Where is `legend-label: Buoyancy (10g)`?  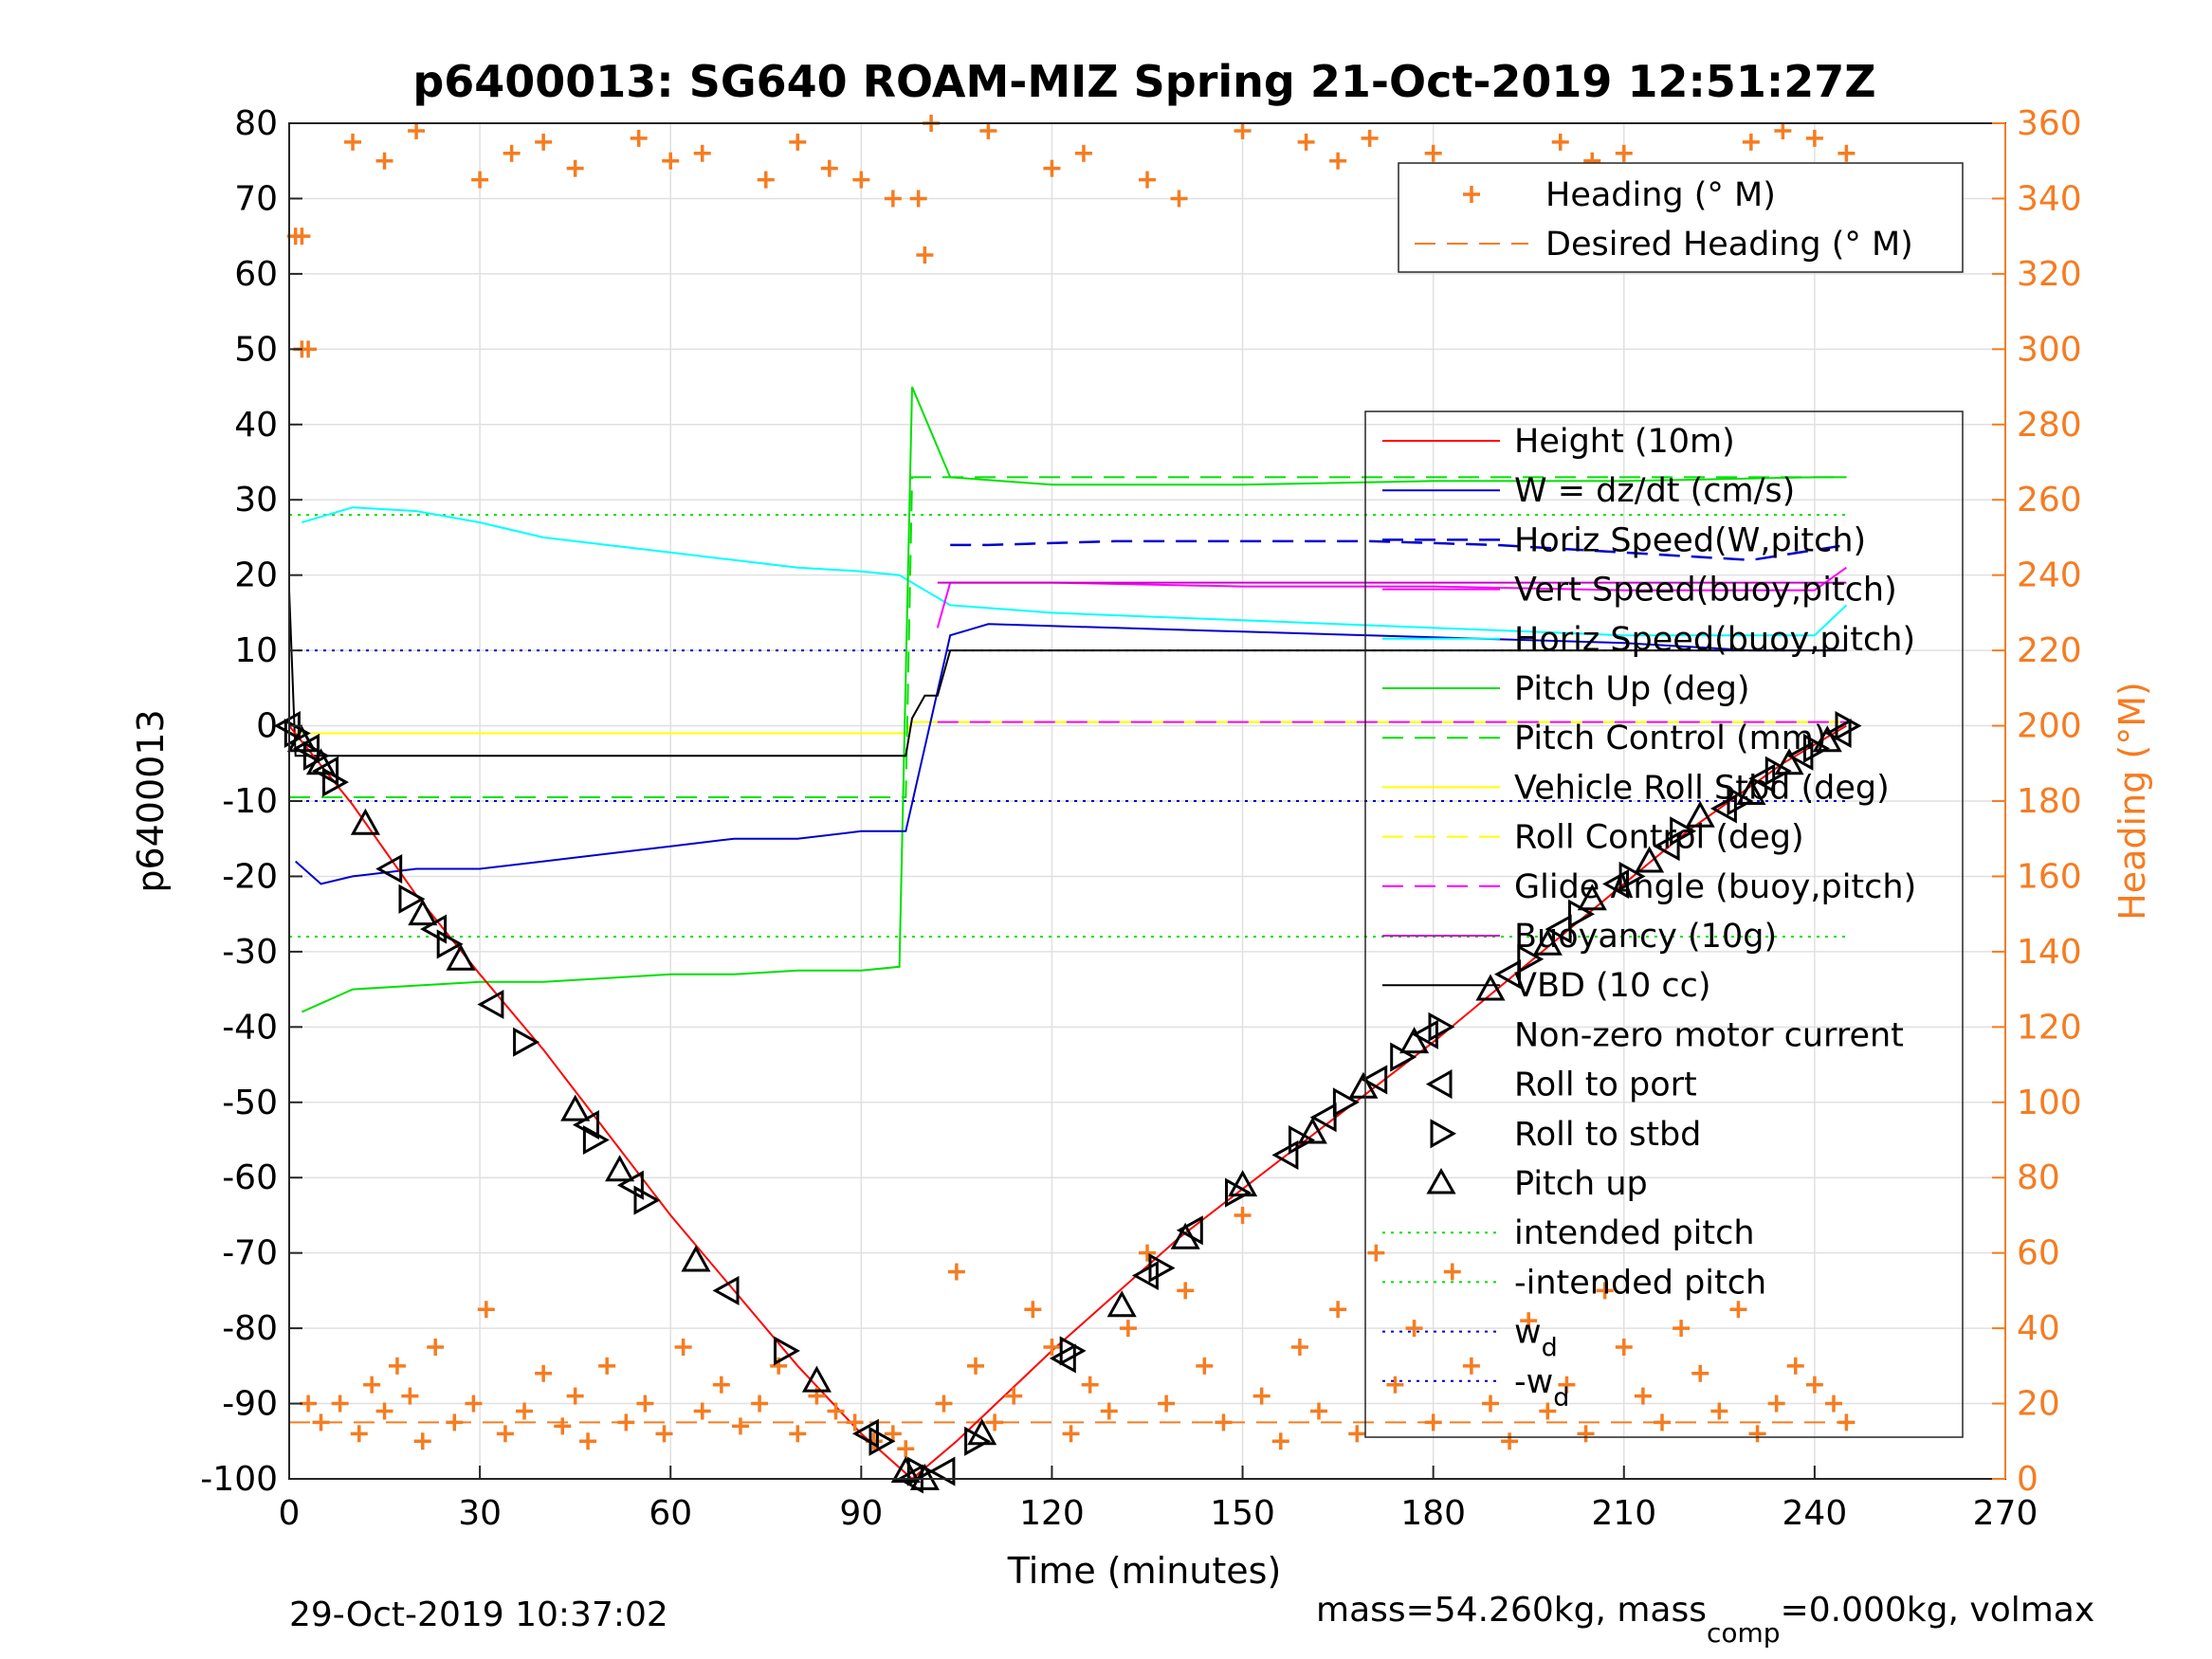 legend-label: Buoyancy (10g) is located at coordinates (1645, 937).